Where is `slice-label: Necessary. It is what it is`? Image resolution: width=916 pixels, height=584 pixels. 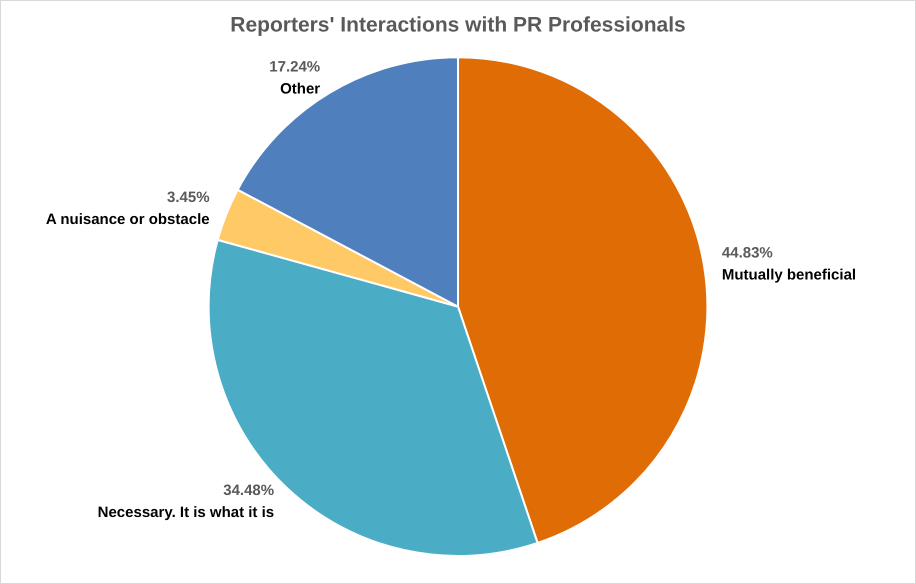
slice-label: Necessary. It is what it is is located at coordinates (186, 512).